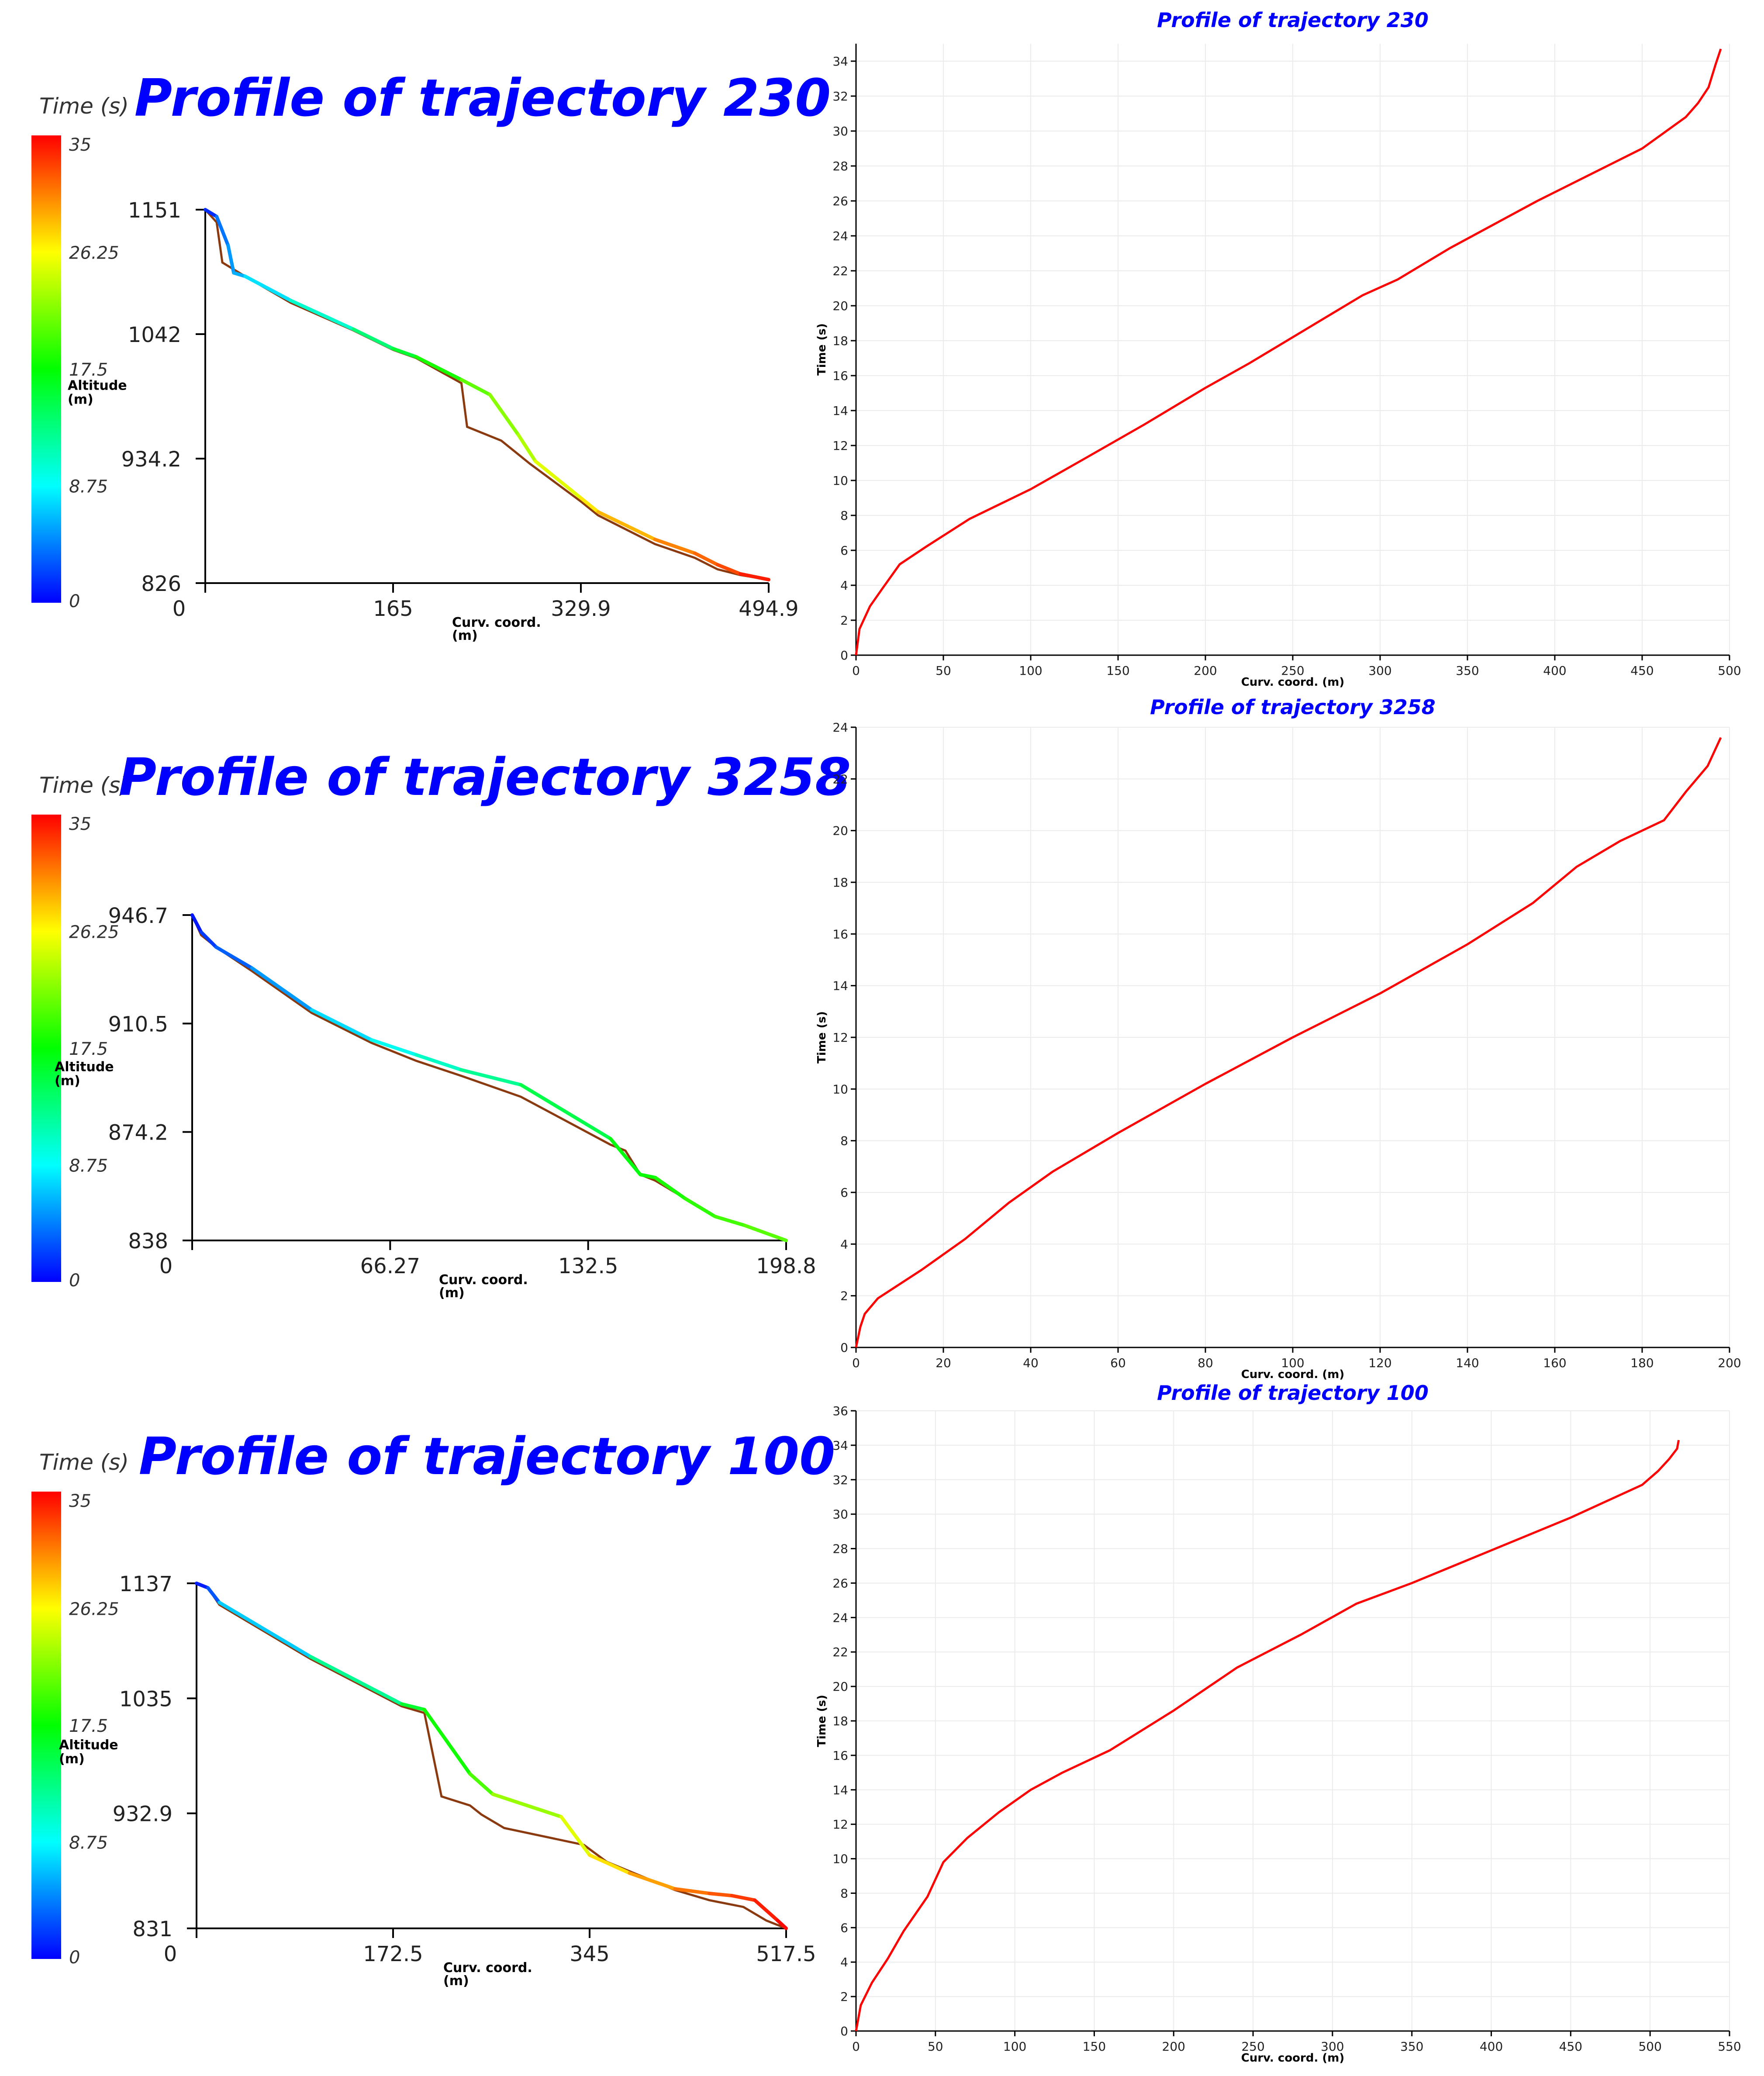  Describe the element at coordinates (80, 400) in the screenshot. I see `y-axis-label: (m)` at that location.